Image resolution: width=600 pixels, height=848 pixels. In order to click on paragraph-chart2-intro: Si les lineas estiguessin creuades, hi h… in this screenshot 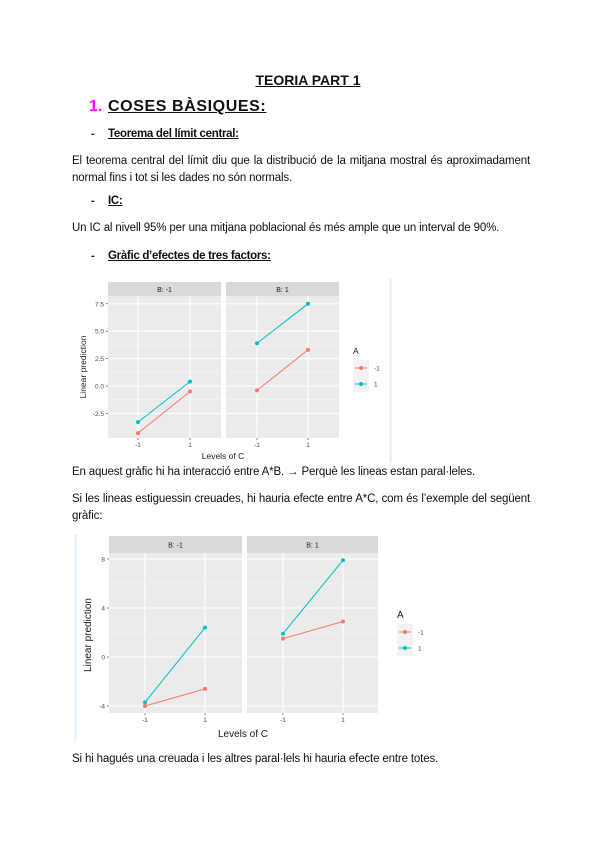, I will do `click(301, 507)`.